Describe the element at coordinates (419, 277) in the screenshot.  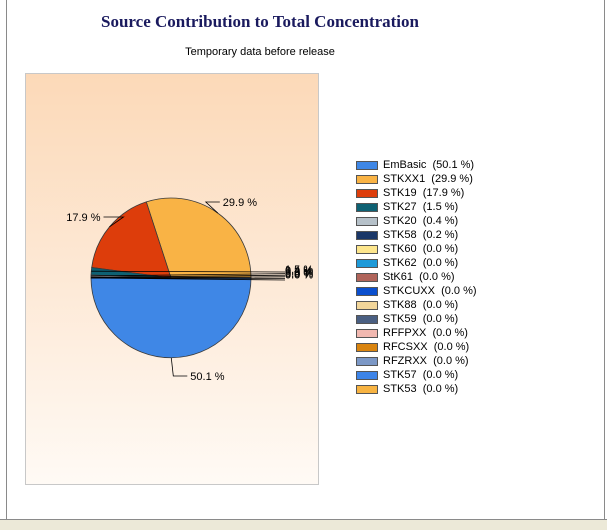
I see `legend-label: StK61 (0.0 %)` at that location.